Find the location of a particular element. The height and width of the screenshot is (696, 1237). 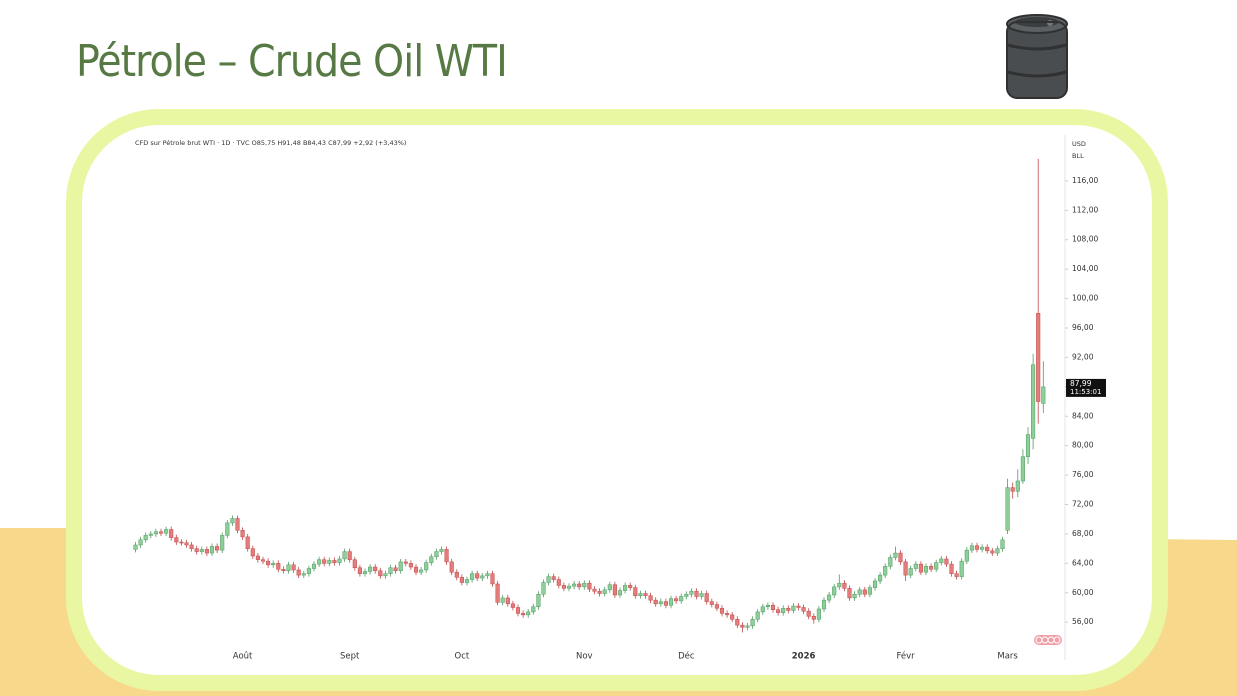

x-tick-label: Févr is located at coordinates (906, 656).